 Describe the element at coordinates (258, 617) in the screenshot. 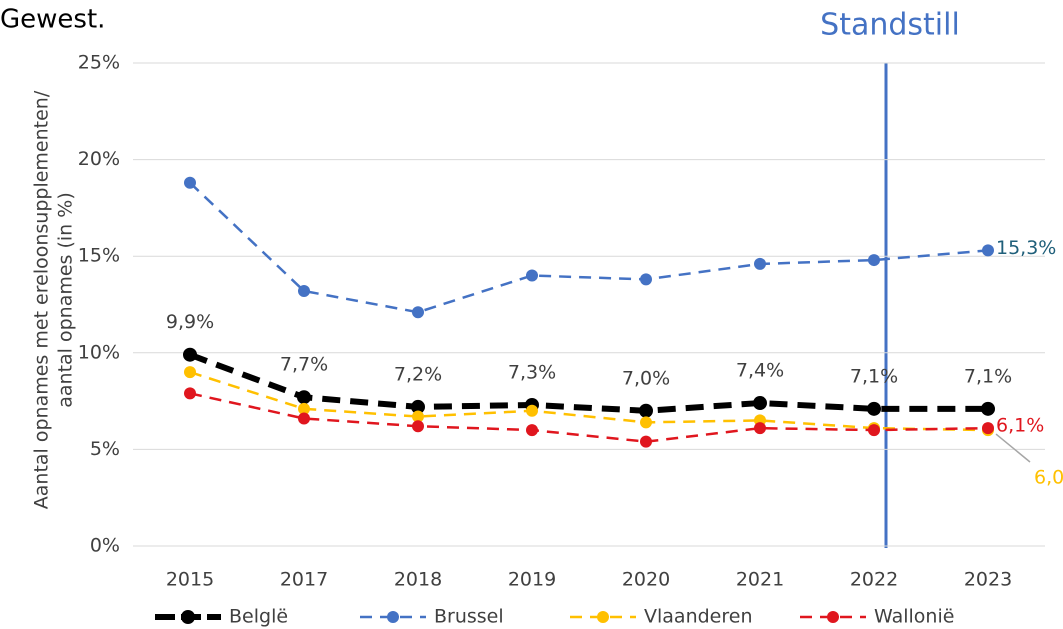

I see `legend-label: Belglë` at that location.